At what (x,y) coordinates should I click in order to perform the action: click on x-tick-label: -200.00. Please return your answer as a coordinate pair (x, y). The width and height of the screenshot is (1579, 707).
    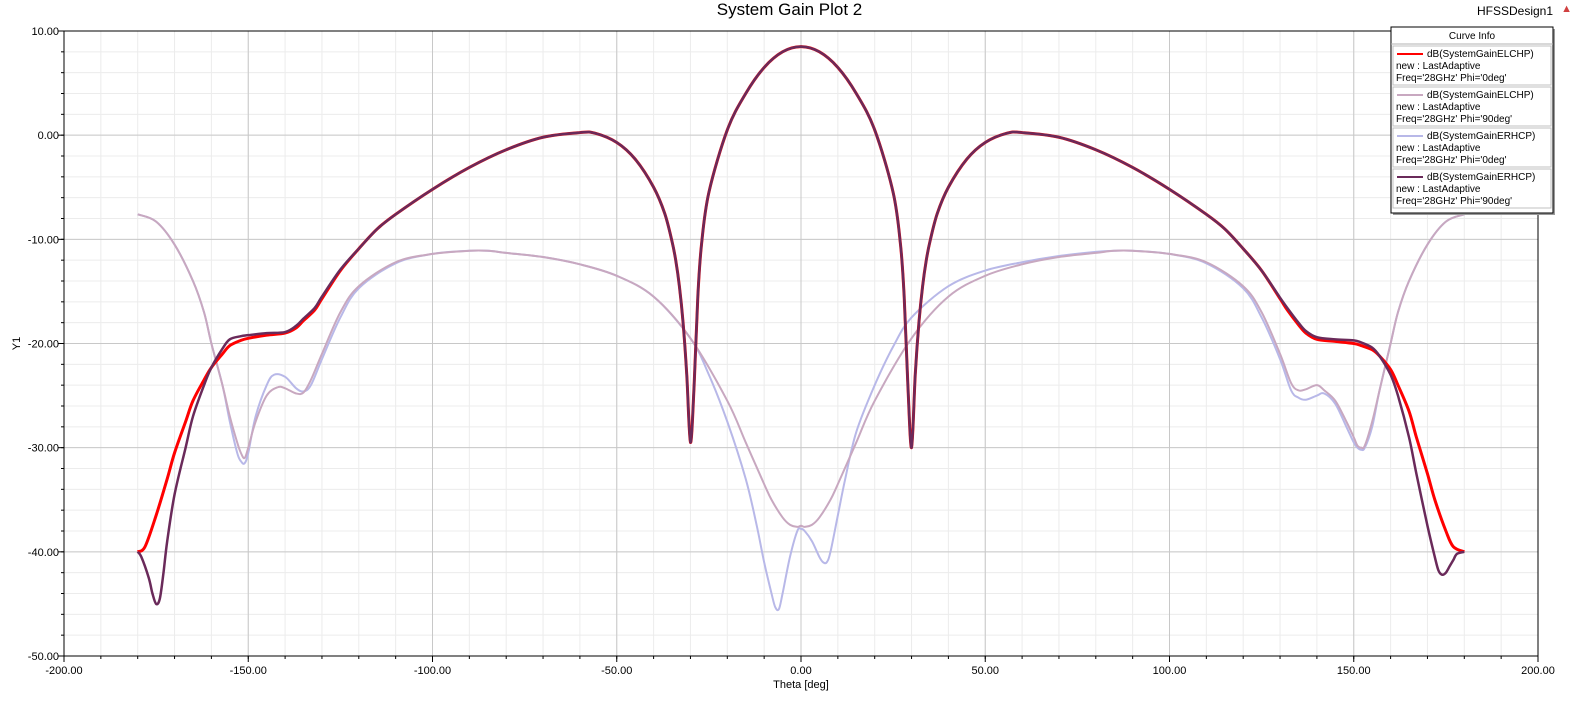
    Looking at the image, I should click on (63, 671).